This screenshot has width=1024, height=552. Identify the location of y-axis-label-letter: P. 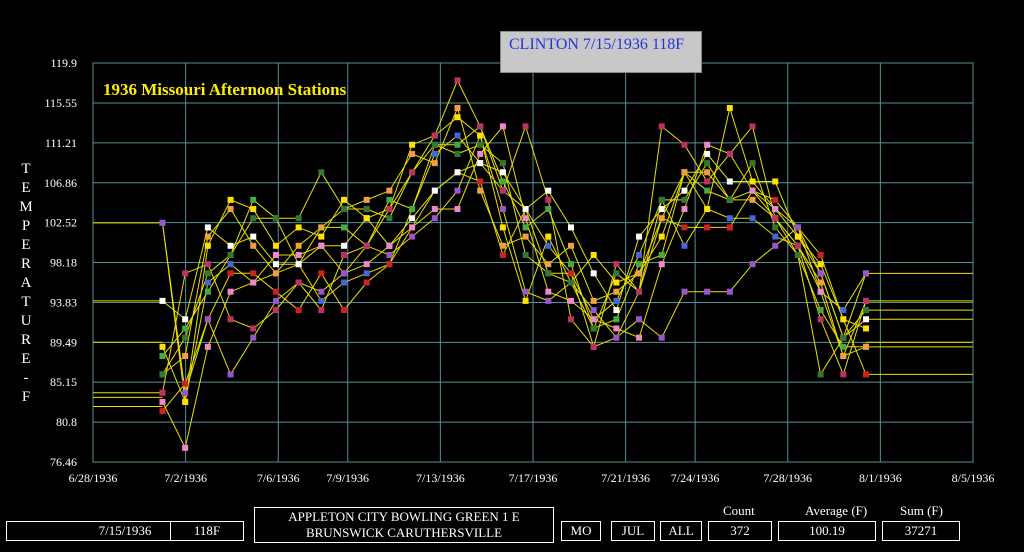
(26, 226).